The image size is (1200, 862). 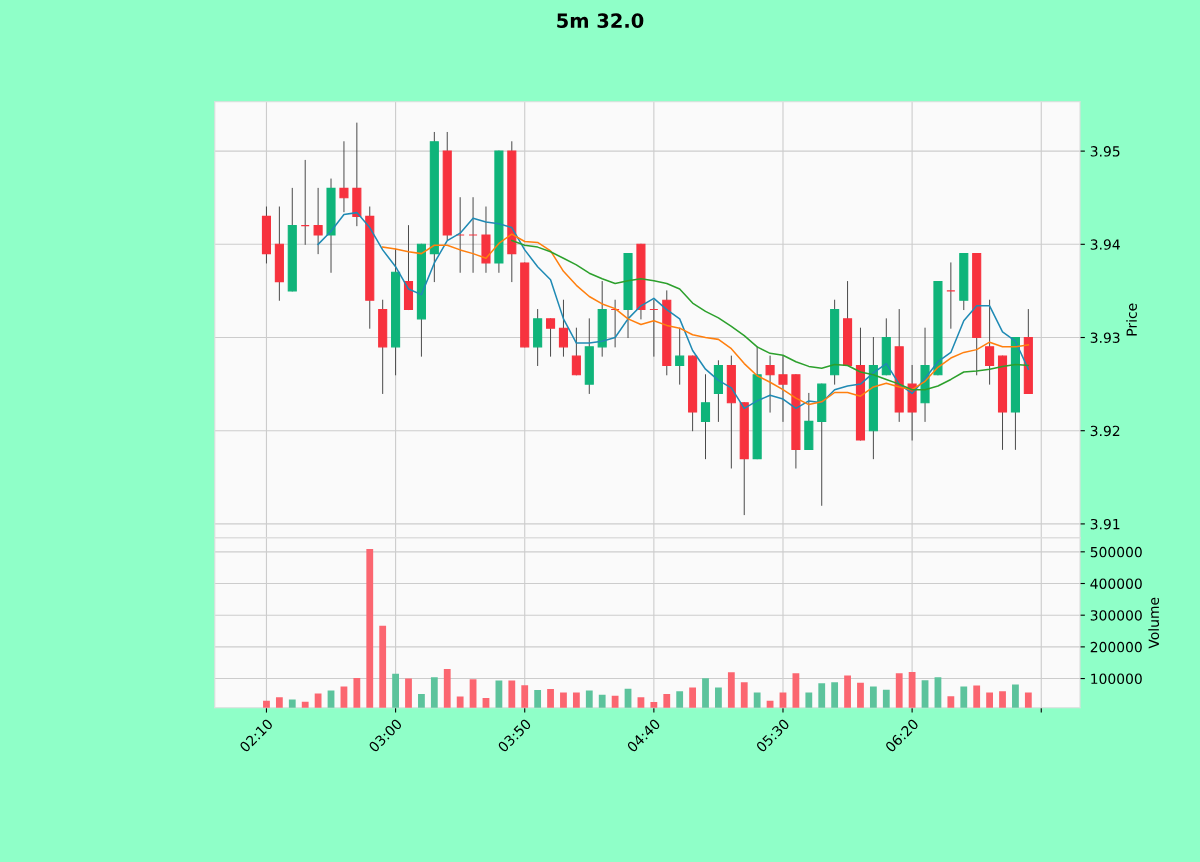 What do you see at coordinates (1116, 552) in the screenshot?
I see `y-tick-label: 500000` at bounding box center [1116, 552].